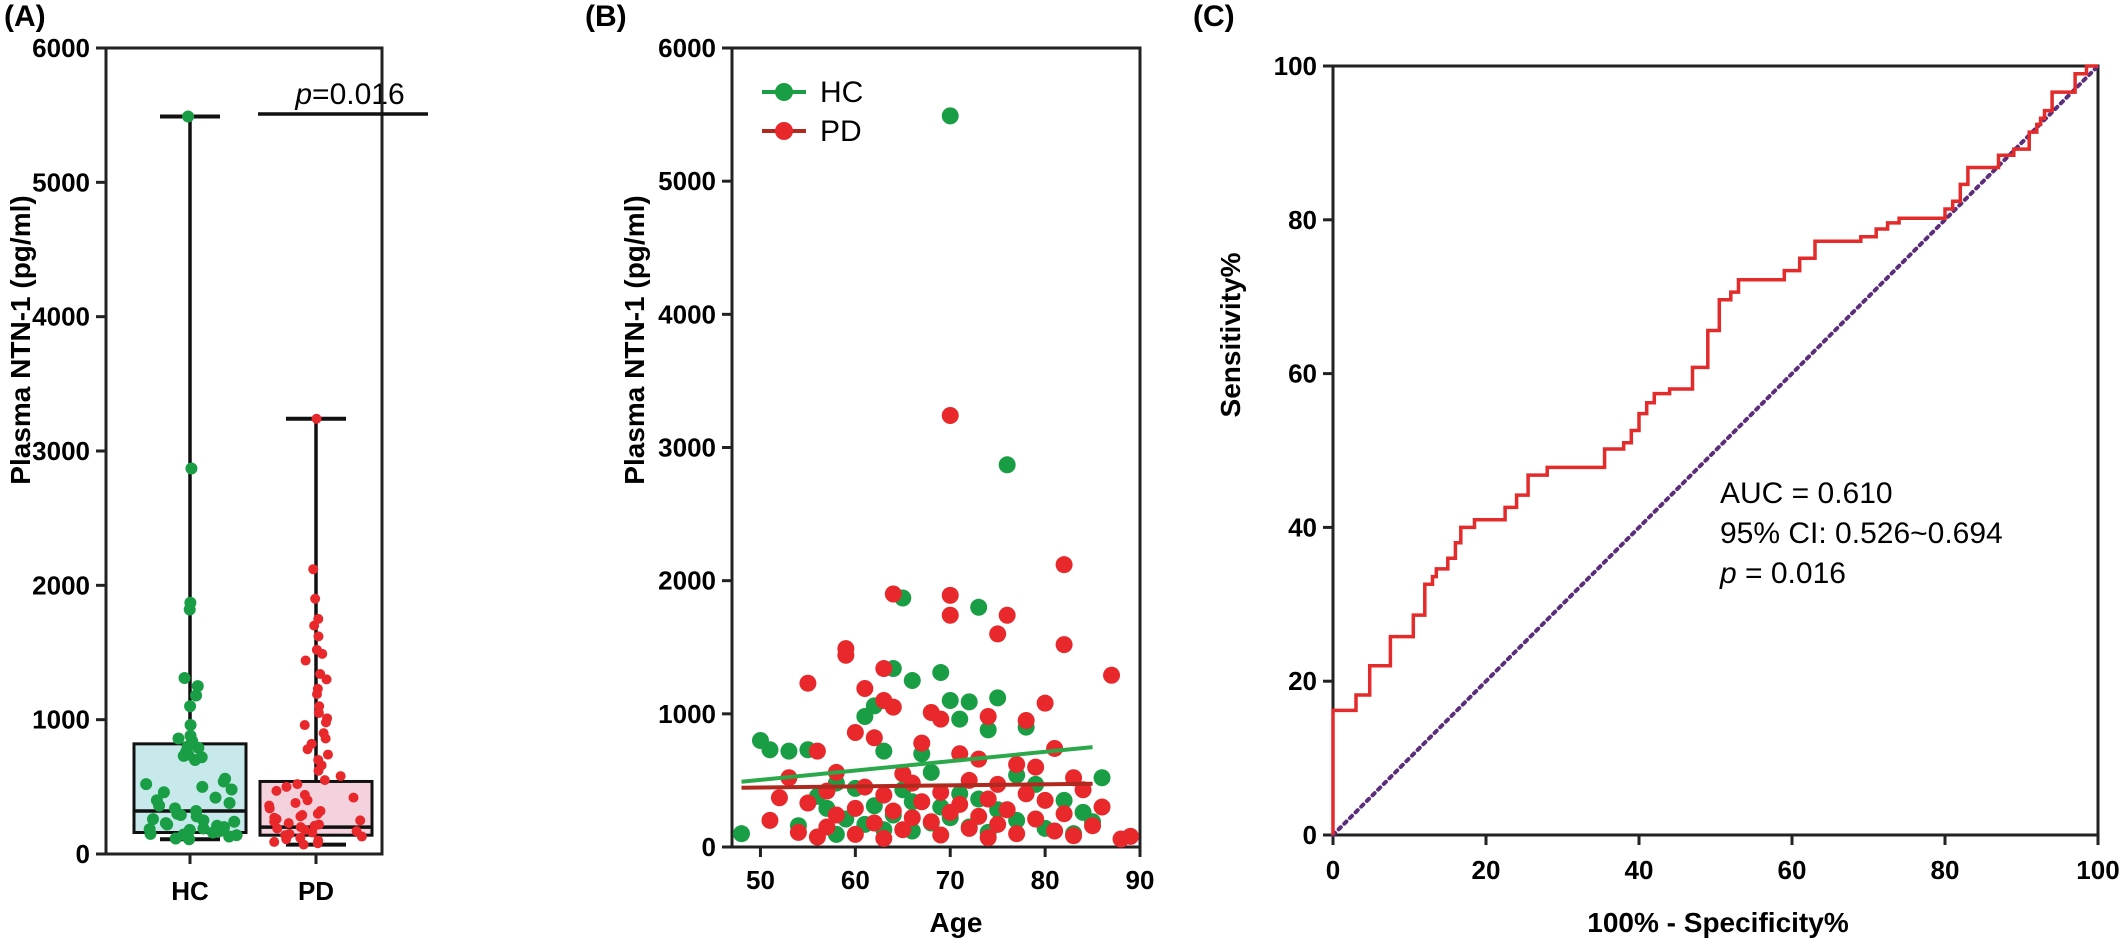  What do you see at coordinates (1302, 681) in the screenshot?
I see `panel-c-ytick-label: 20` at bounding box center [1302, 681].